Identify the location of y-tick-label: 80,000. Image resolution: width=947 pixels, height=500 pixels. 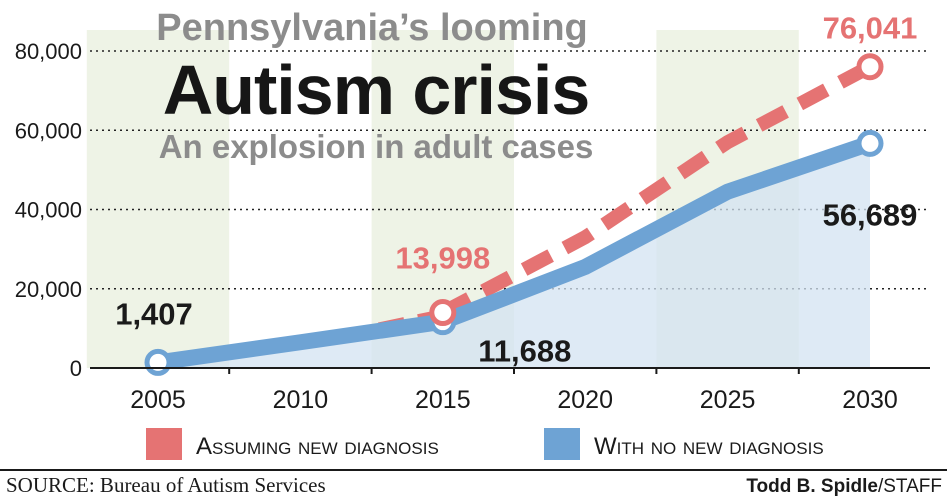
(48, 51).